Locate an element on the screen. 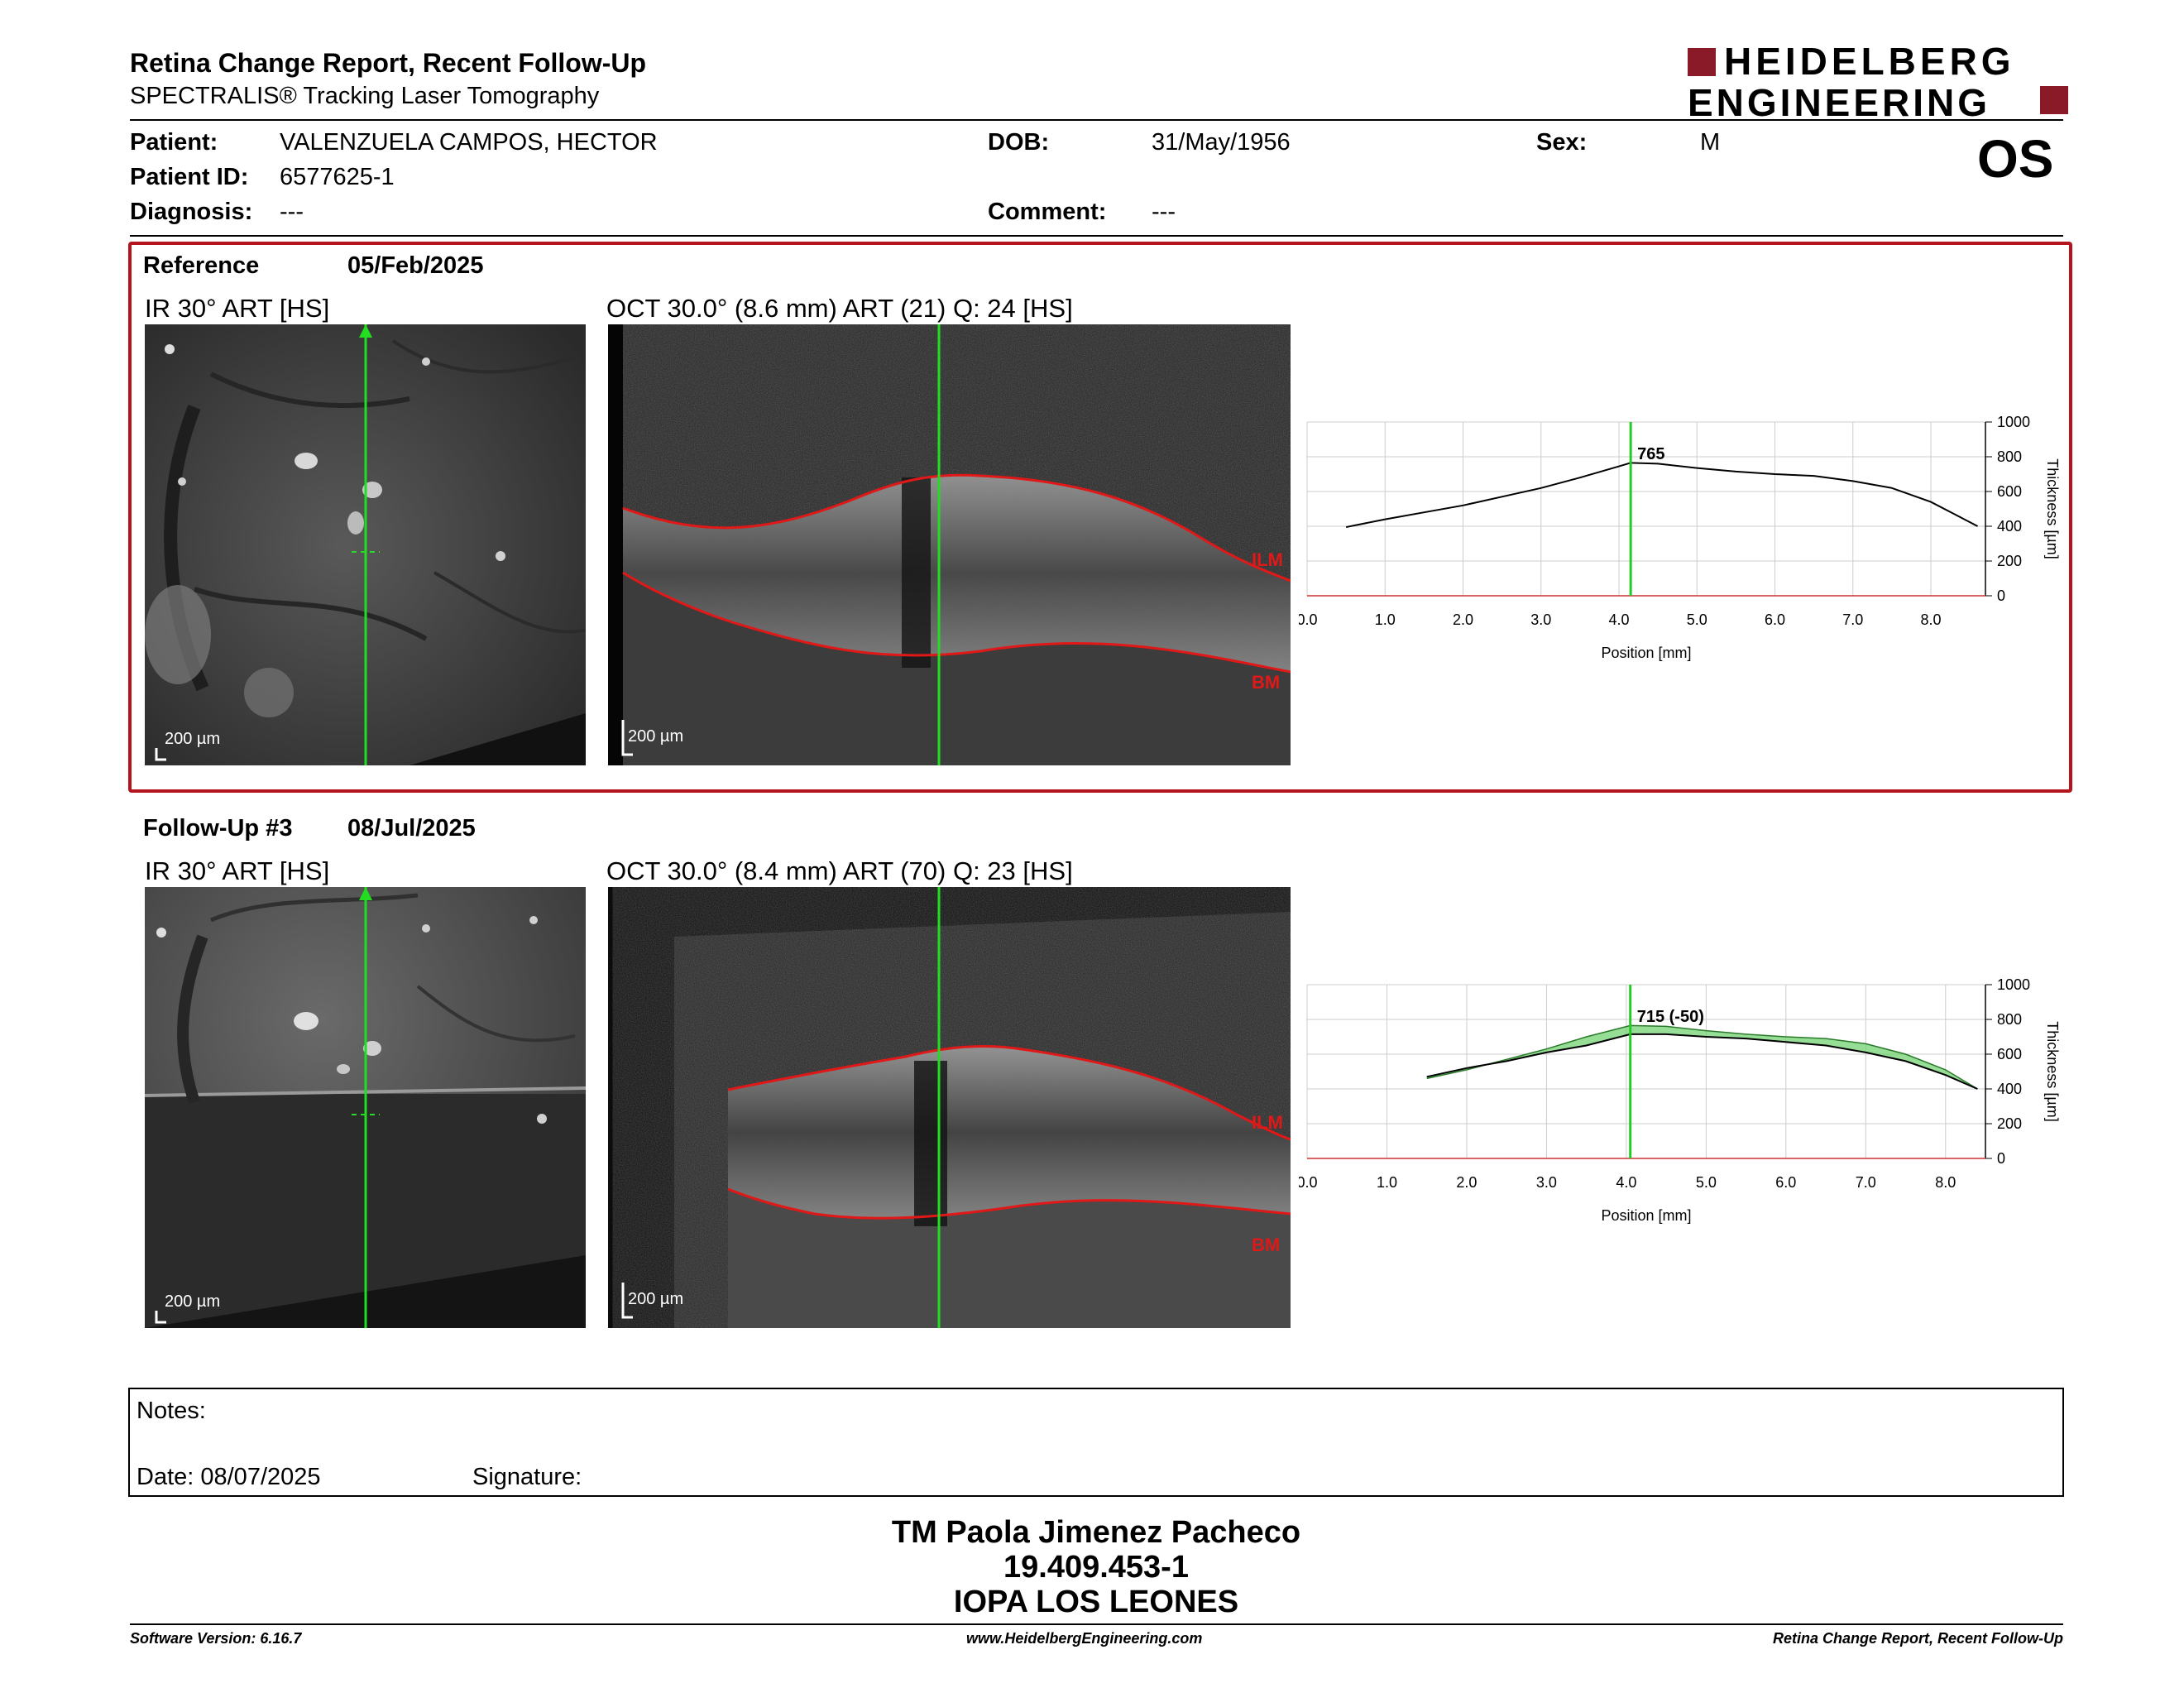 The image size is (2184, 1688). brand-line1: HEIDELBERG is located at coordinates (1869, 61).